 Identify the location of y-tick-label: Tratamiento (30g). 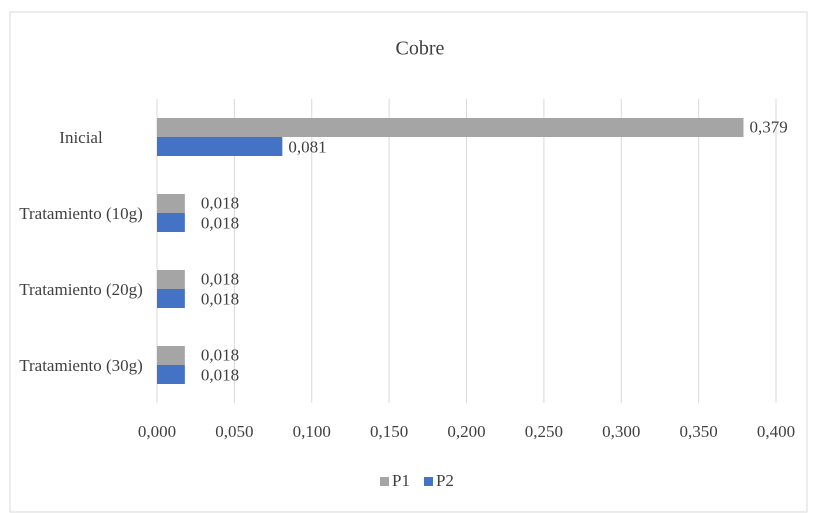
(81, 365).